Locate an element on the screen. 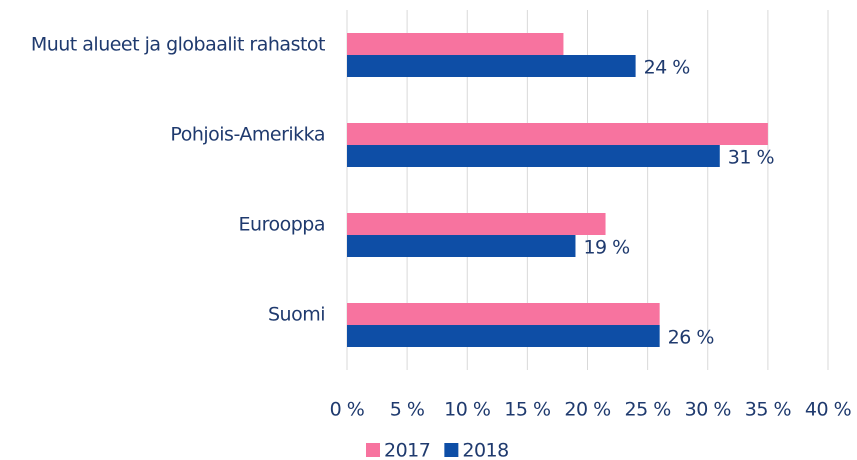 The width and height of the screenshot is (857, 460). data-label: 31 % is located at coordinates (751, 158).